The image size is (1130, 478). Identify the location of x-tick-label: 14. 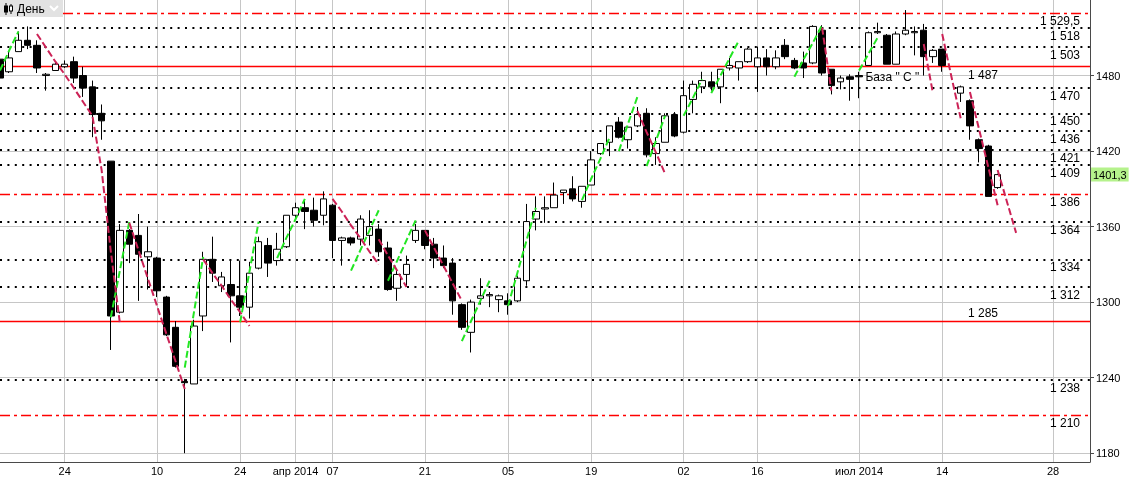
(942, 470).